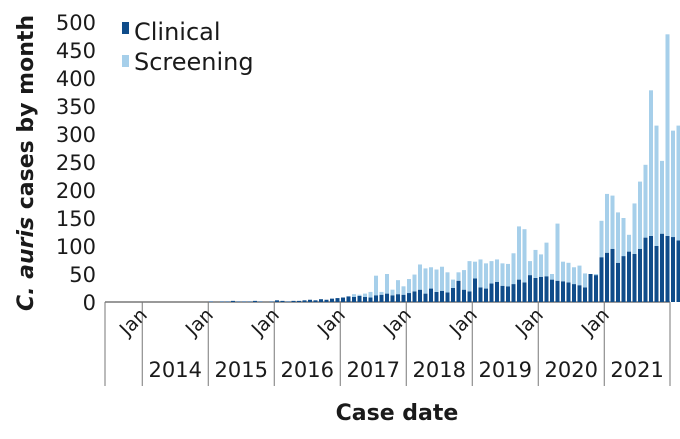  I want to click on y-tick-label: 50, so click(82, 275).